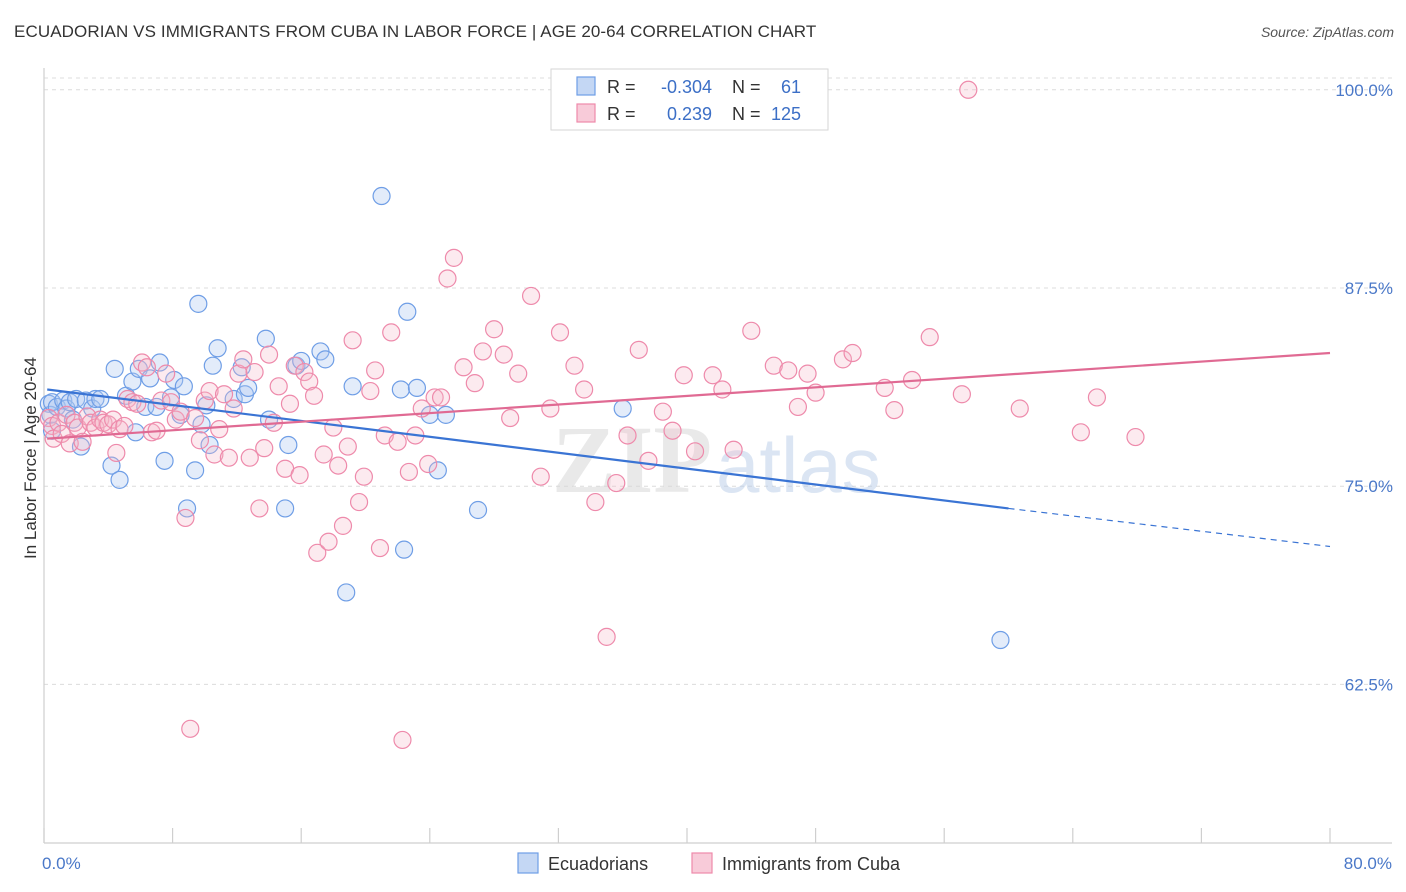 The height and width of the screenshot is (892, 1406). What do you see at coordinates (586, 113) in the screenshot?
I see `legend-swatch-cuba` at bounding box center [586, 113].